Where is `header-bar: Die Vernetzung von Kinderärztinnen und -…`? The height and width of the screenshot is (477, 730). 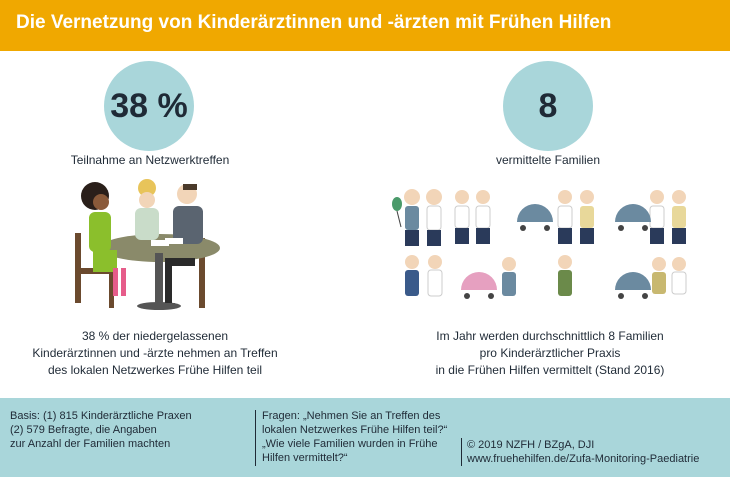
header-bar: Die Vernetzung von Kinderärztinnen und -… is located at coordinates (365, 25).